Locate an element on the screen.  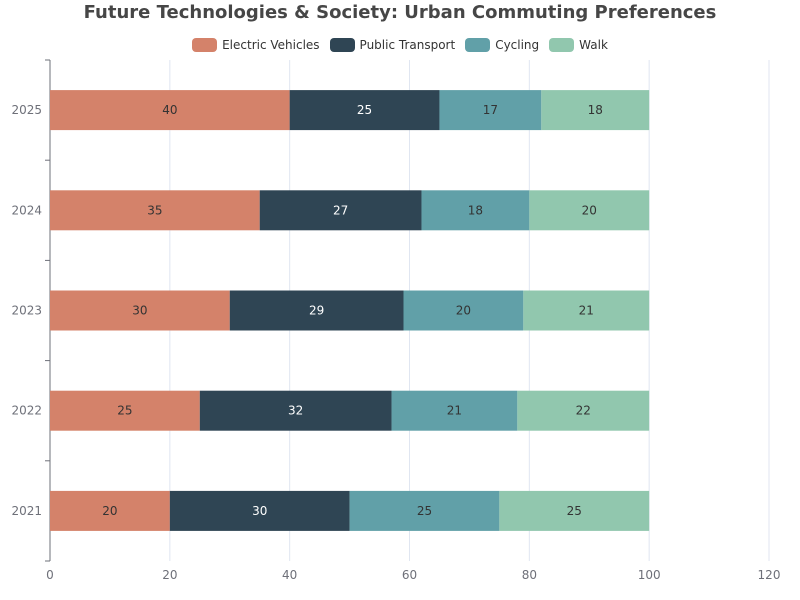
data-label: 32 is located at coordinates (295, 411).